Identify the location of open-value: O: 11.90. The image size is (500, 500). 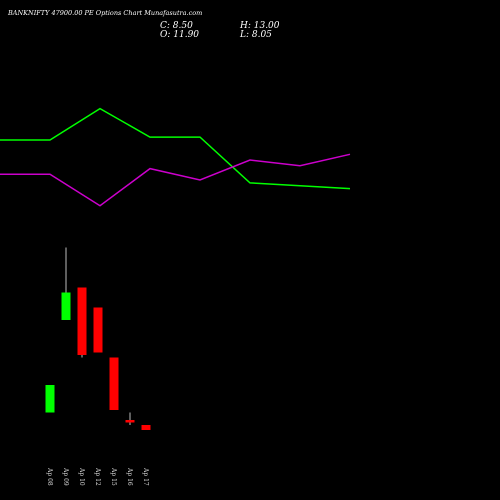
(180, 35).